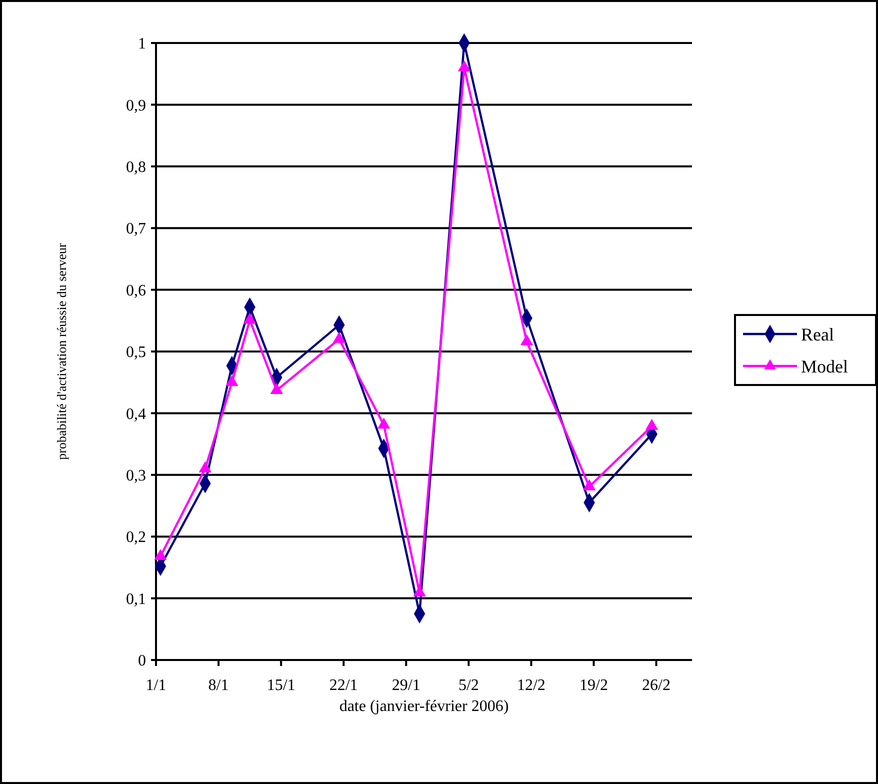  Describe the element at coordinates (142, 661) in the screenshot. I see `y-tick-label: 0` at that location.